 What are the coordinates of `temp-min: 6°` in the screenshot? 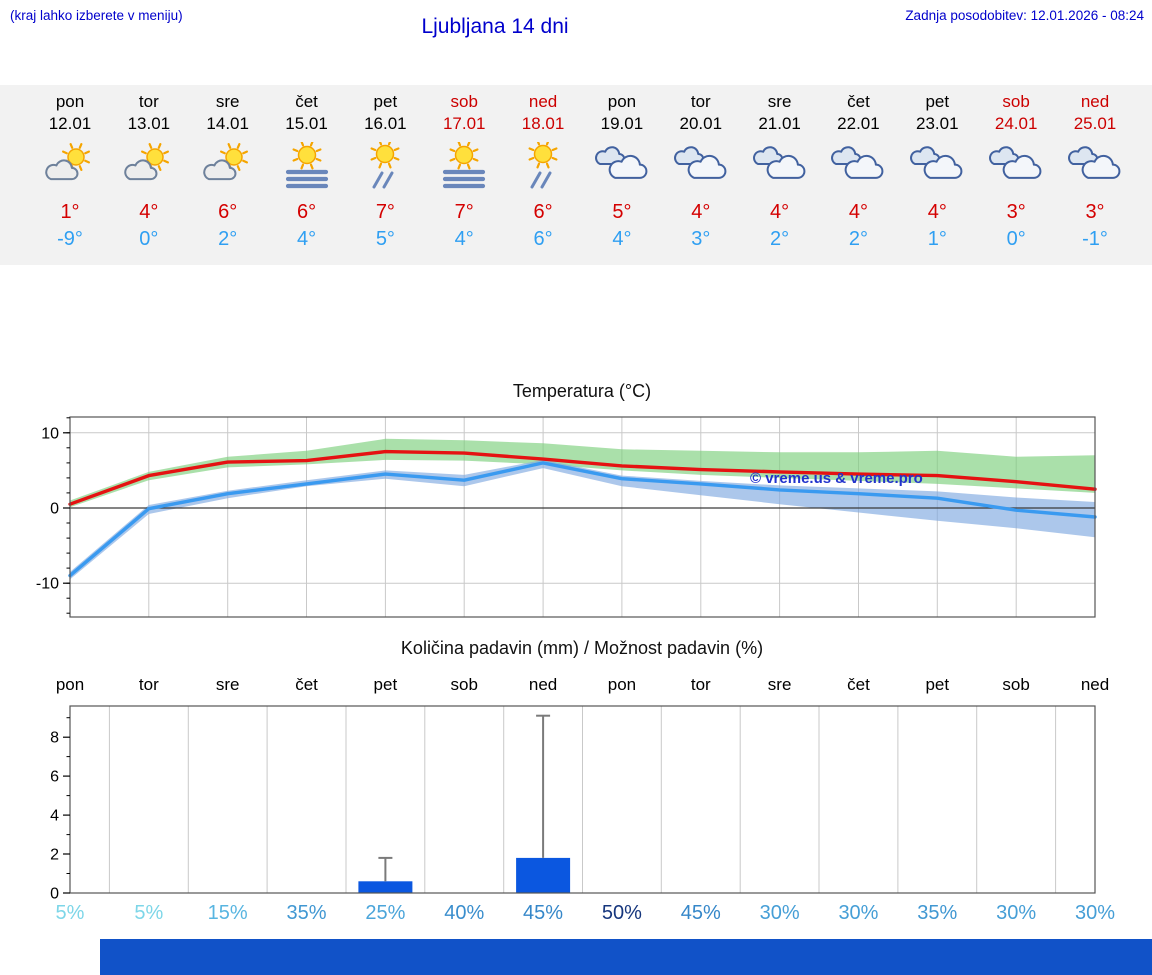 It's located at (543, 239).